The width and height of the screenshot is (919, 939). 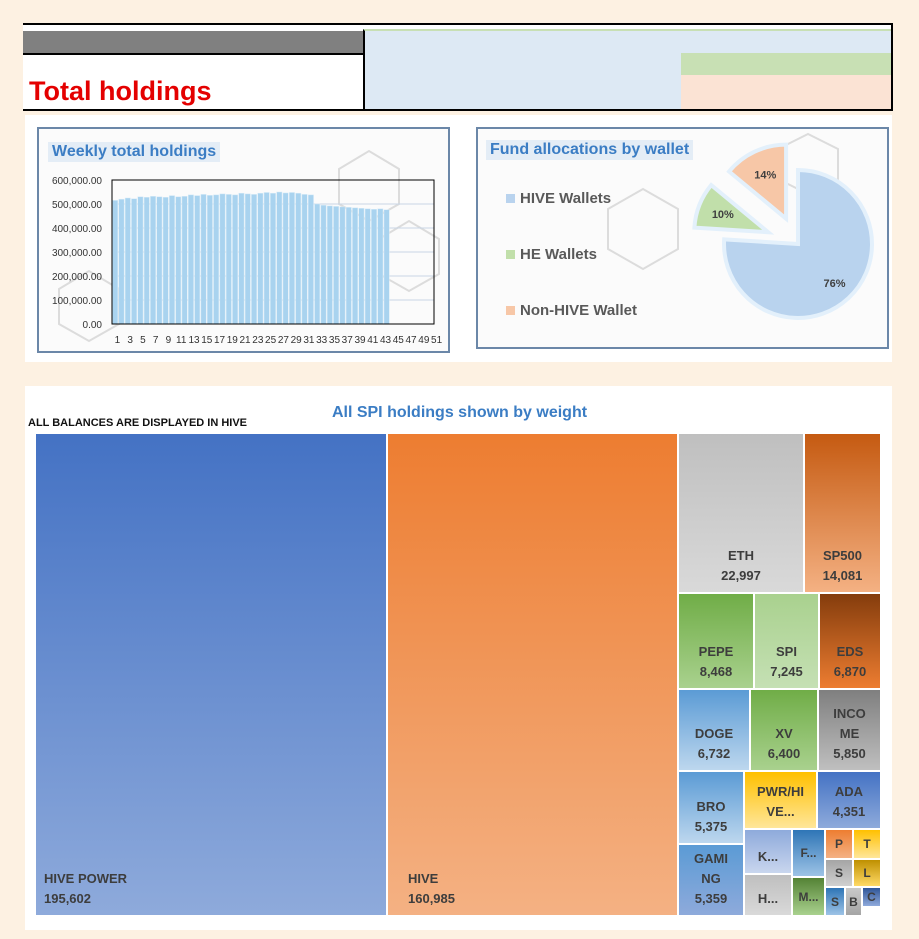 What do you see at coordinates (741, 565) in the screenshot?
I see `treemap-tile-label: ETH 22,997` at bounding box center [741, 565].